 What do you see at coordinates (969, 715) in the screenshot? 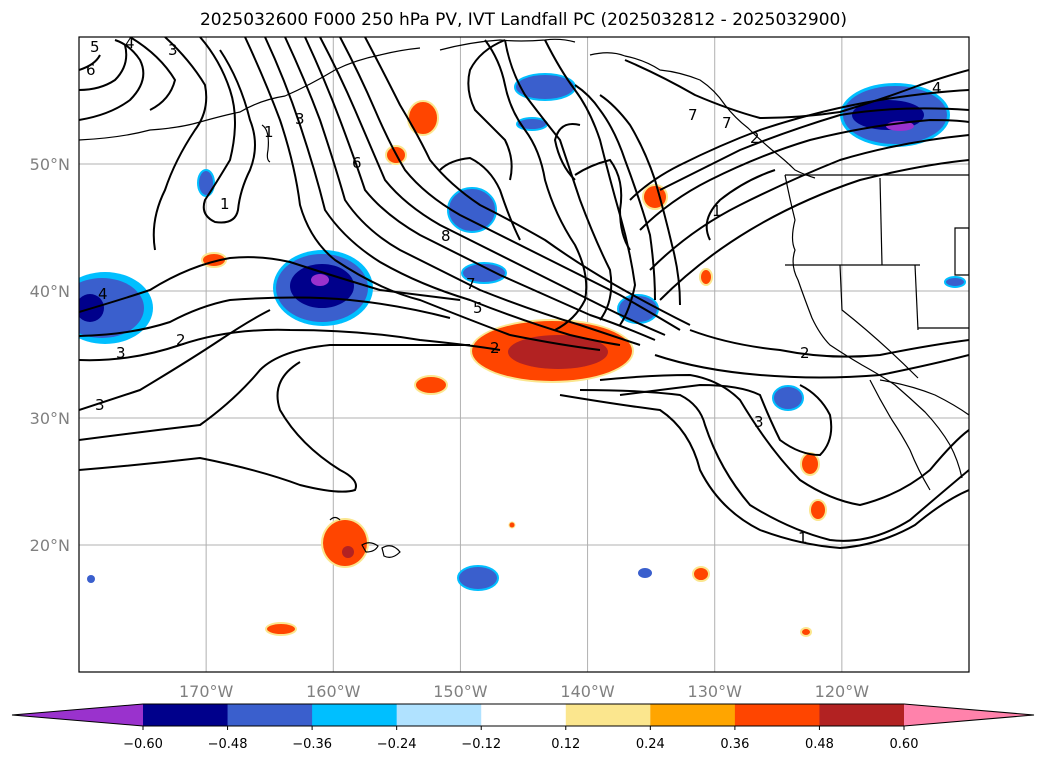
I see `colorbar-extend-high` at bounding box center [969, 715].